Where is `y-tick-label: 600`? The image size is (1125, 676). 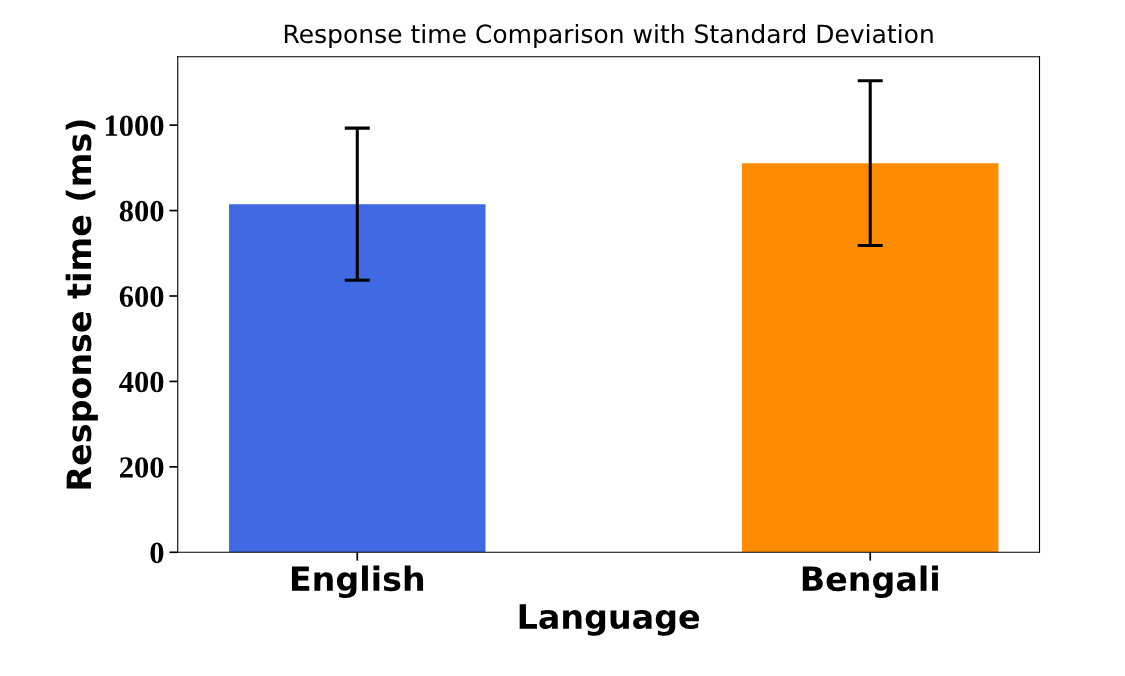 y-tick-label: 600 is located at coordinates (141, 296).